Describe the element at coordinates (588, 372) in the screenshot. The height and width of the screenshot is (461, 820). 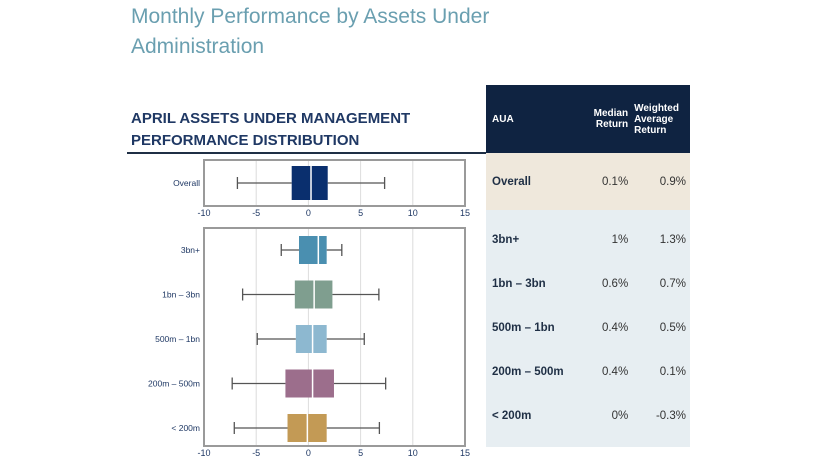
I see `table-row: 200m – 500m 0.4% 0.1%` at that location.